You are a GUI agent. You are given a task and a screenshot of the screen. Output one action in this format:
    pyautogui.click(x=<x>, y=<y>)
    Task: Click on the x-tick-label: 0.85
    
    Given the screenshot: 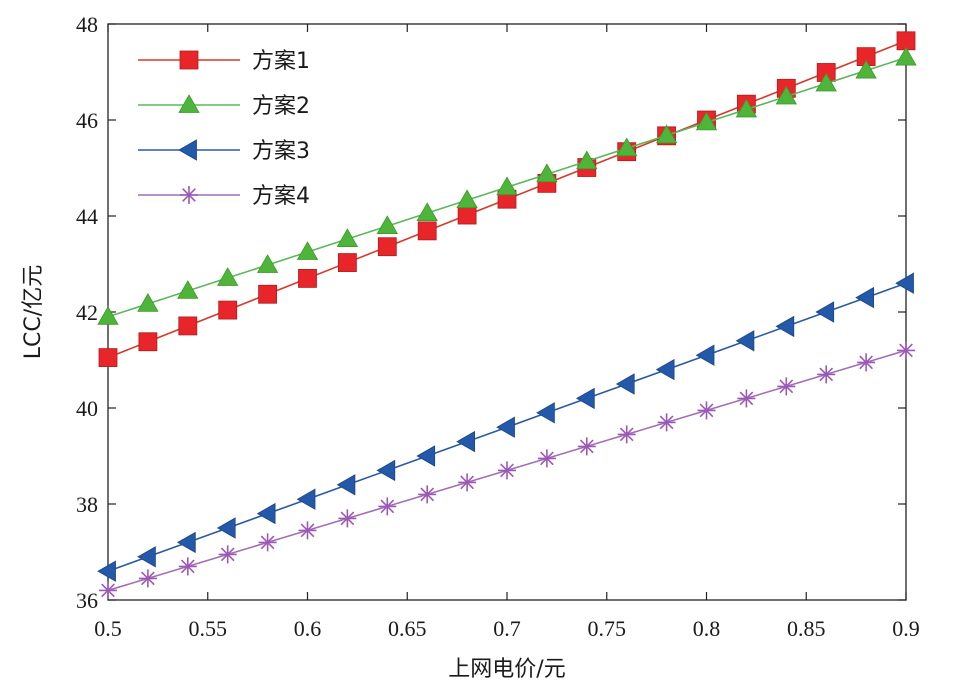 What is the action you would take?
    pyautogui.click(x=806, y=628)
    